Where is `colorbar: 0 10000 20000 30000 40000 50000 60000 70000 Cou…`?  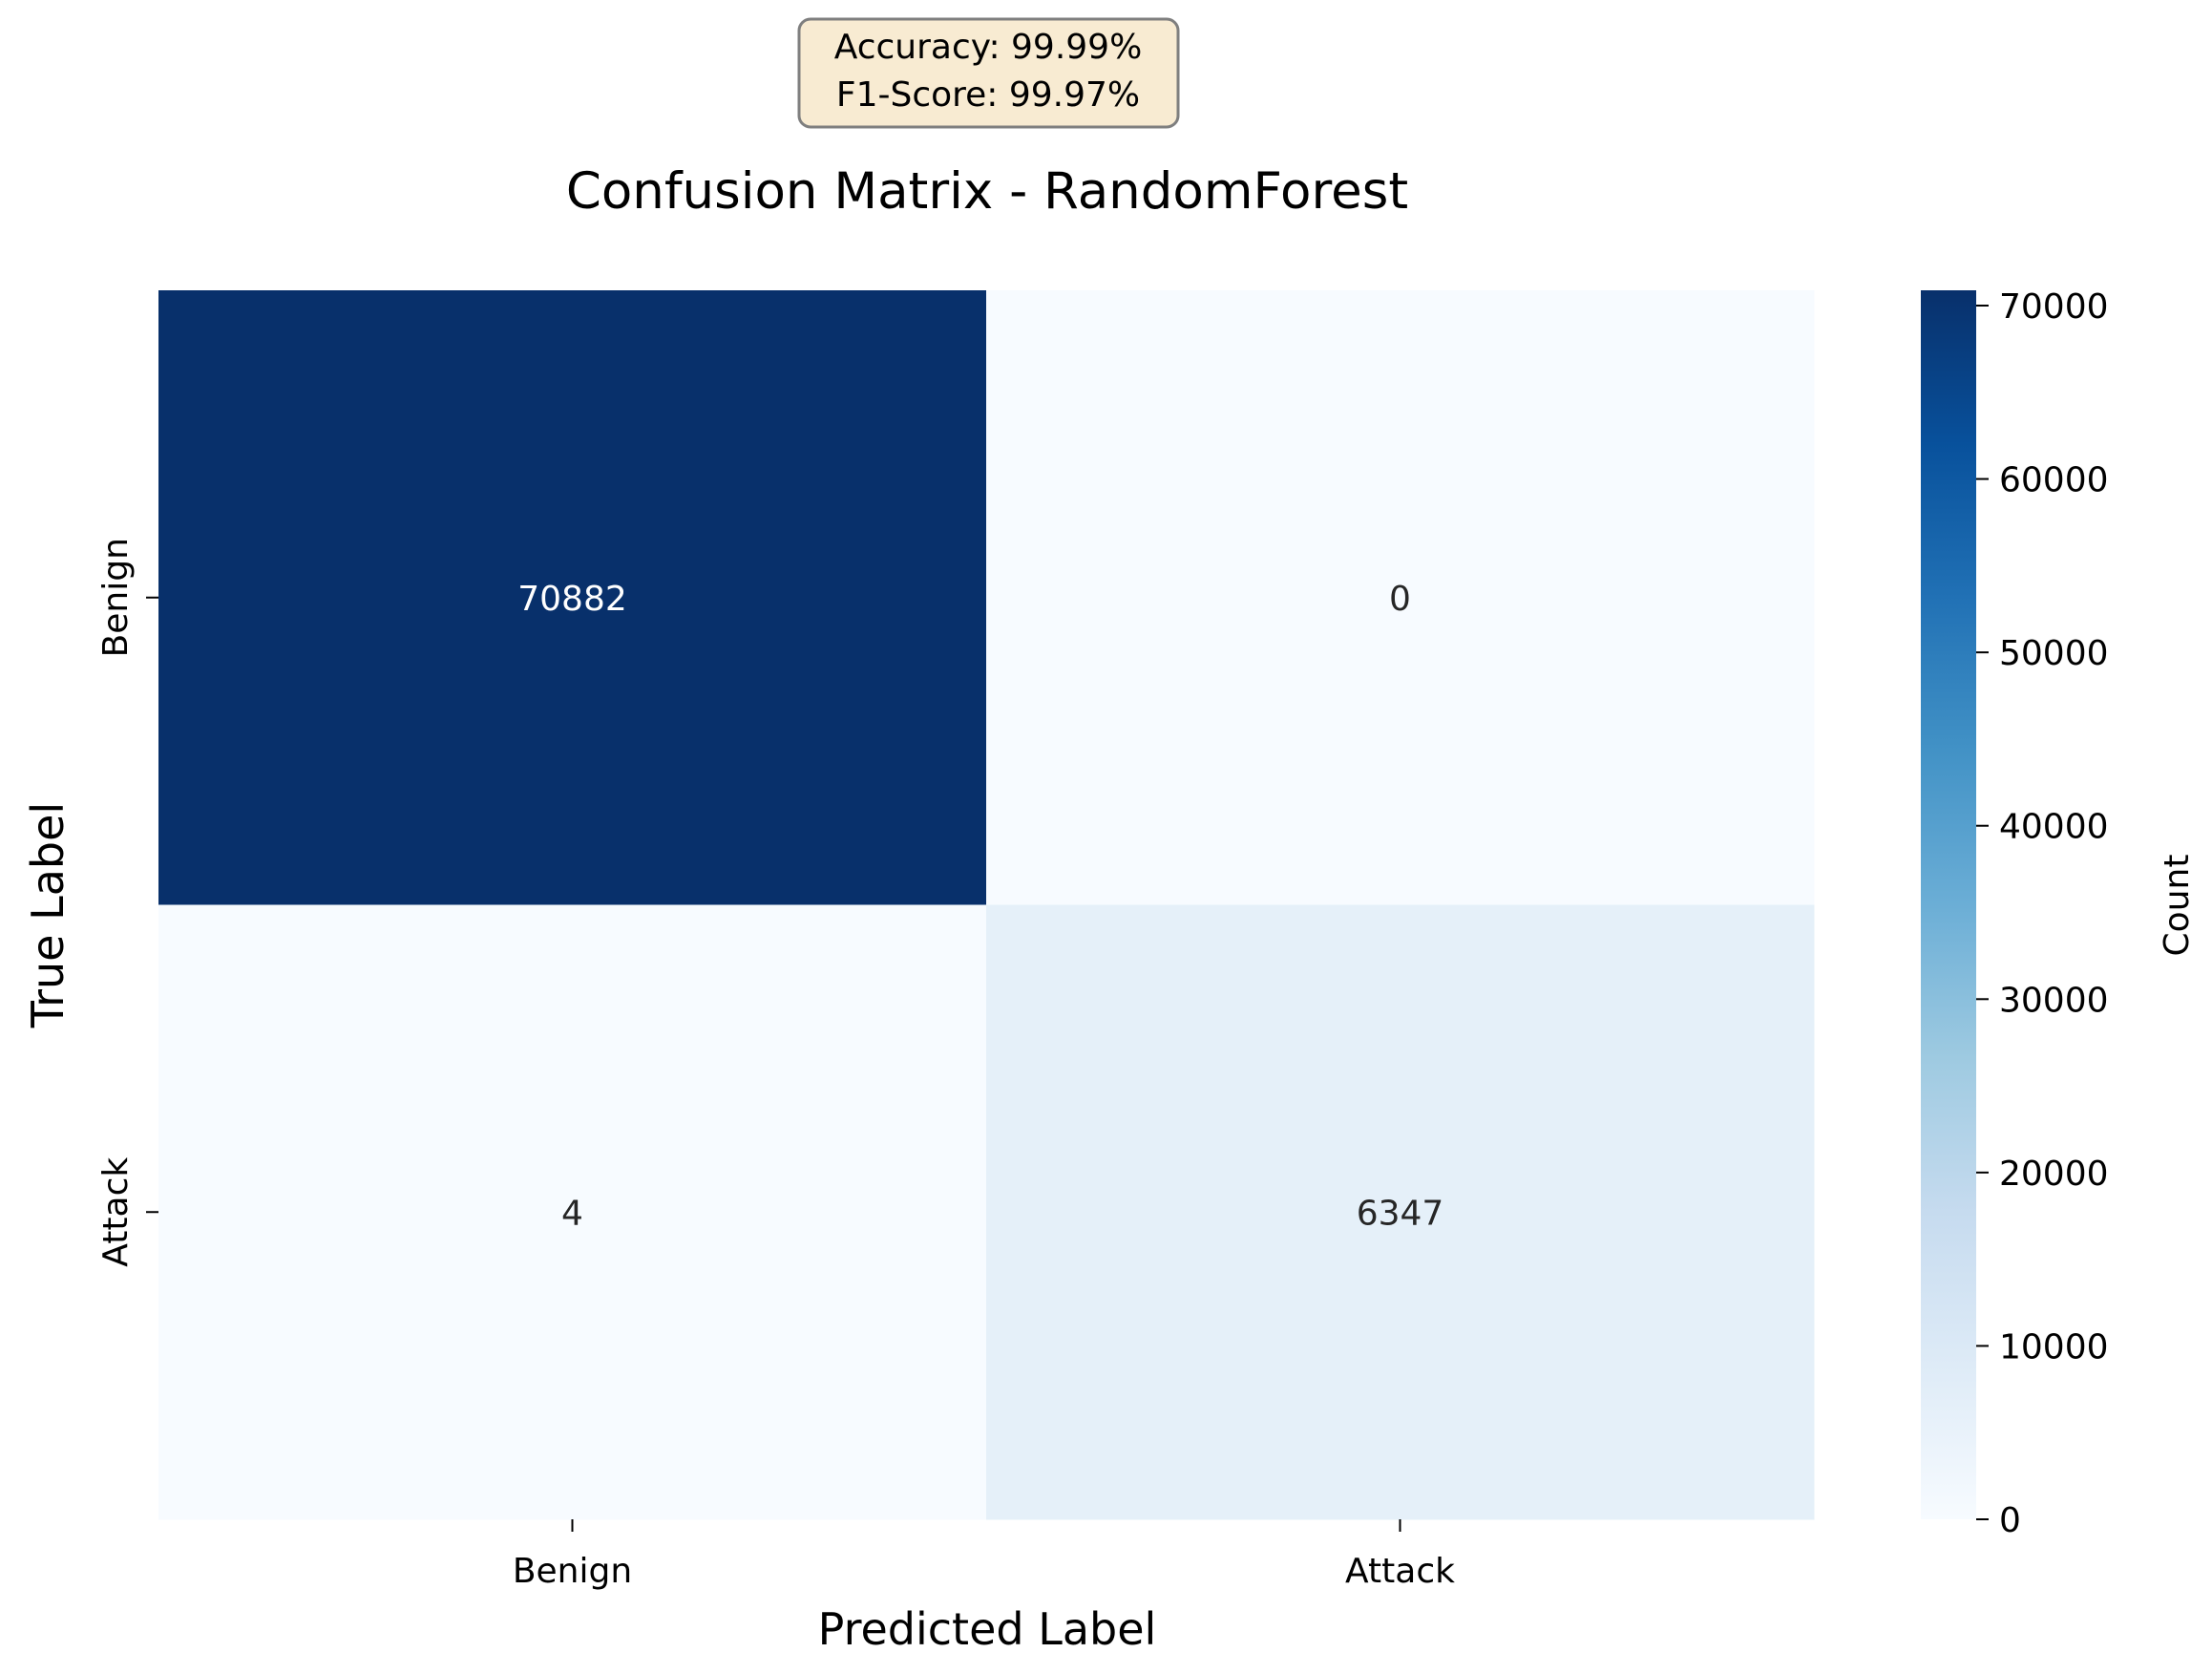
colorbar: 0 10000 20000 30000 40000 50000 60000 70000 Cou… is located at coordinates (2059, 913).